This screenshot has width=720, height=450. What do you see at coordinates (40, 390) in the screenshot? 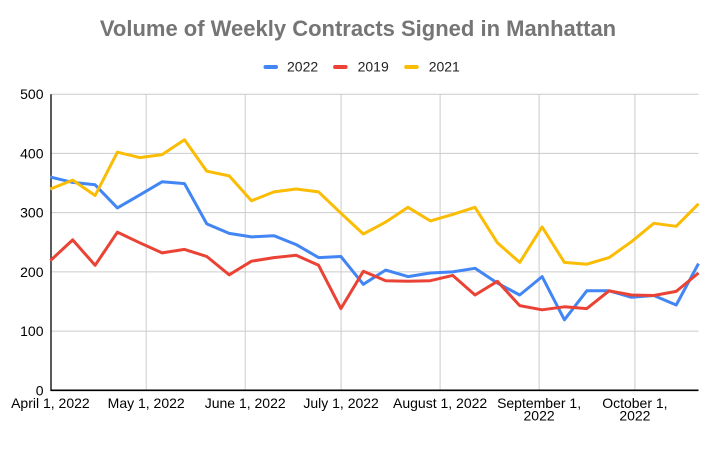
I see `svg-text: 0` at bounding box center [40, 390].